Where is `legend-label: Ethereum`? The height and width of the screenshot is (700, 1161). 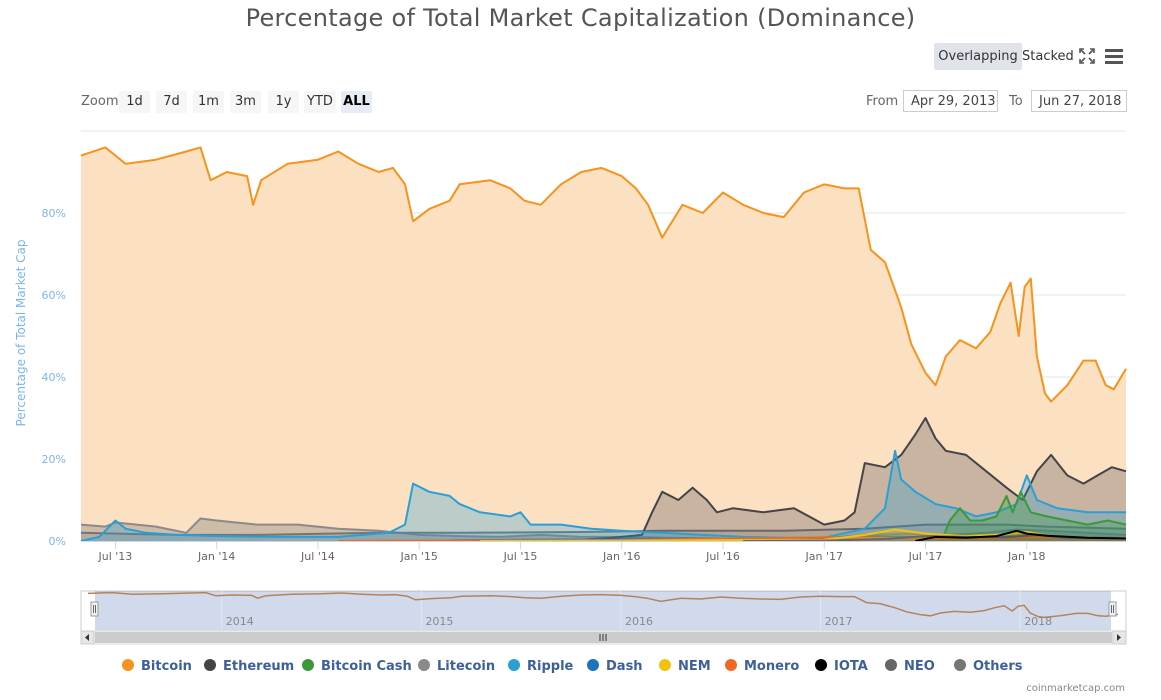
legend-label: Ethereum is located at coordinates (259, 666).